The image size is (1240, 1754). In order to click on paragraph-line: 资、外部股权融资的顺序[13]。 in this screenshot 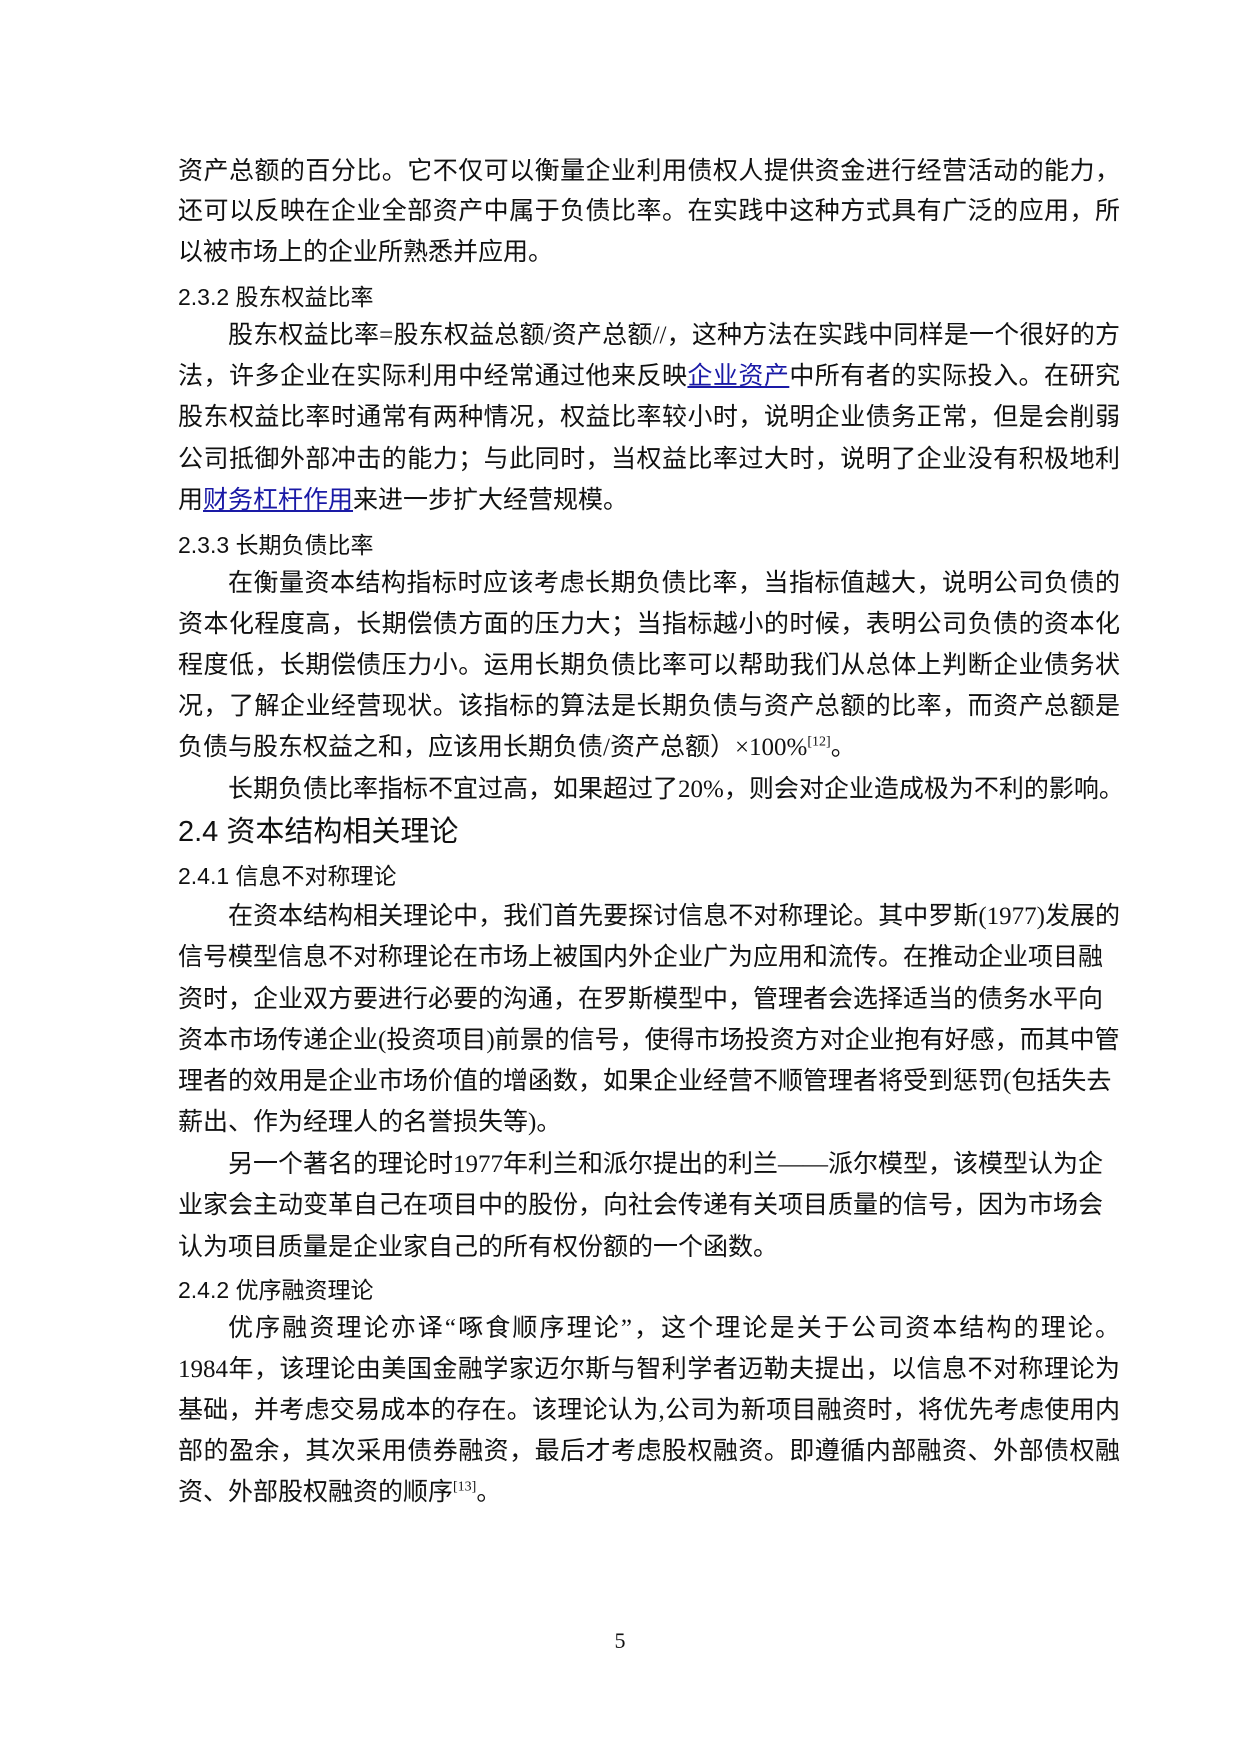, I will do `click(649, 1493)`.